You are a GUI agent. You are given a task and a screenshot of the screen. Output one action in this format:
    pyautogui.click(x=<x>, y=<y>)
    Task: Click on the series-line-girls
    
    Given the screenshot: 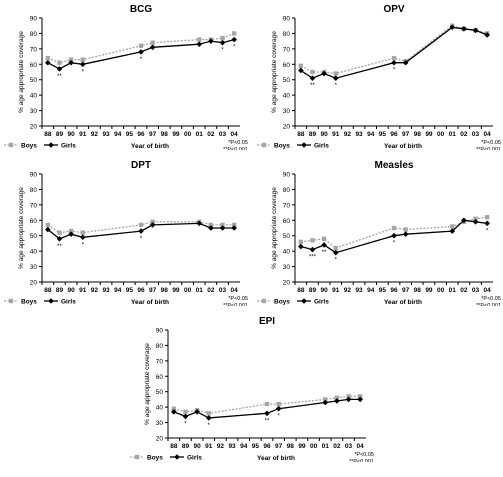 What is the action you would take?
    pyautogui.click(x=267, y=408)
    